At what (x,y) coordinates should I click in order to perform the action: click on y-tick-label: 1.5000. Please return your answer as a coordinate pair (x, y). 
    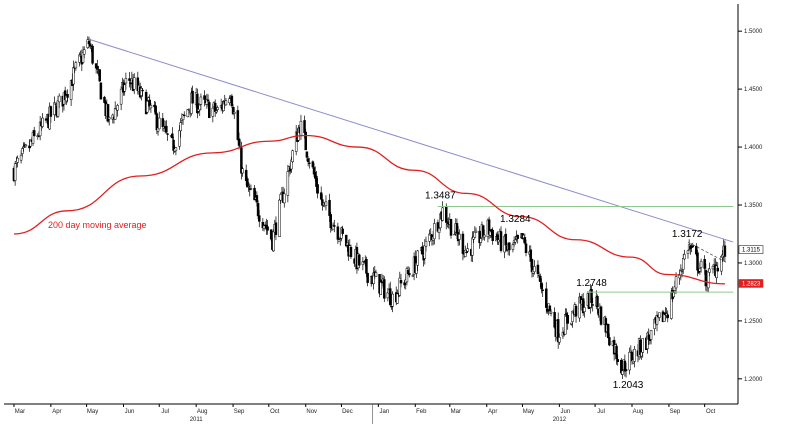
    Looking at the image, I should click on (753, 32).